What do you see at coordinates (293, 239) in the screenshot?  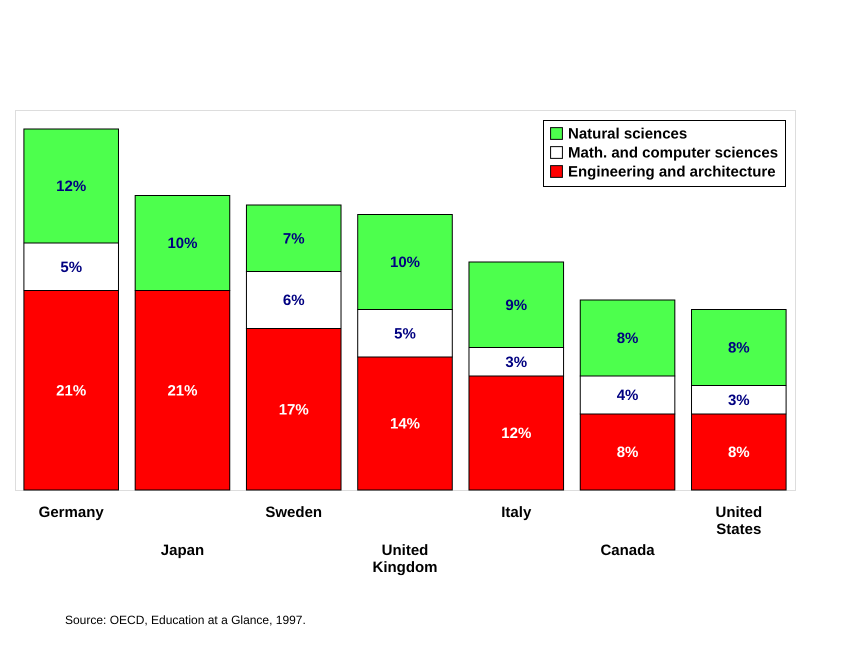 I see `data-label: 7%` at bounding box center [293, 239].